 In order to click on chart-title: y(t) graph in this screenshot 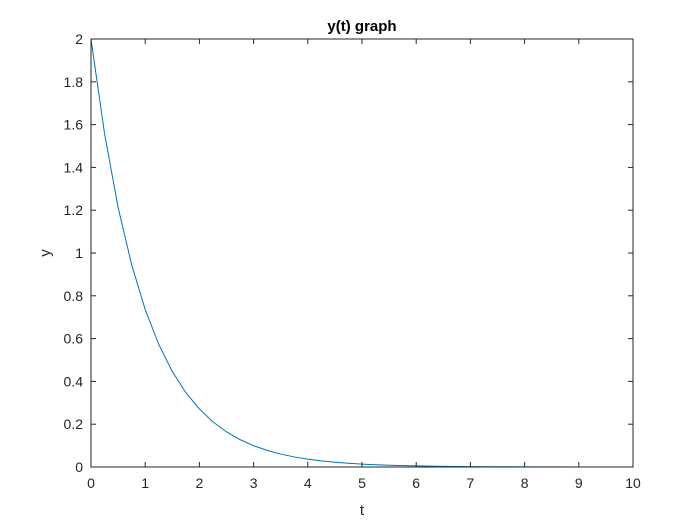, I will do `click(361, 26)`.